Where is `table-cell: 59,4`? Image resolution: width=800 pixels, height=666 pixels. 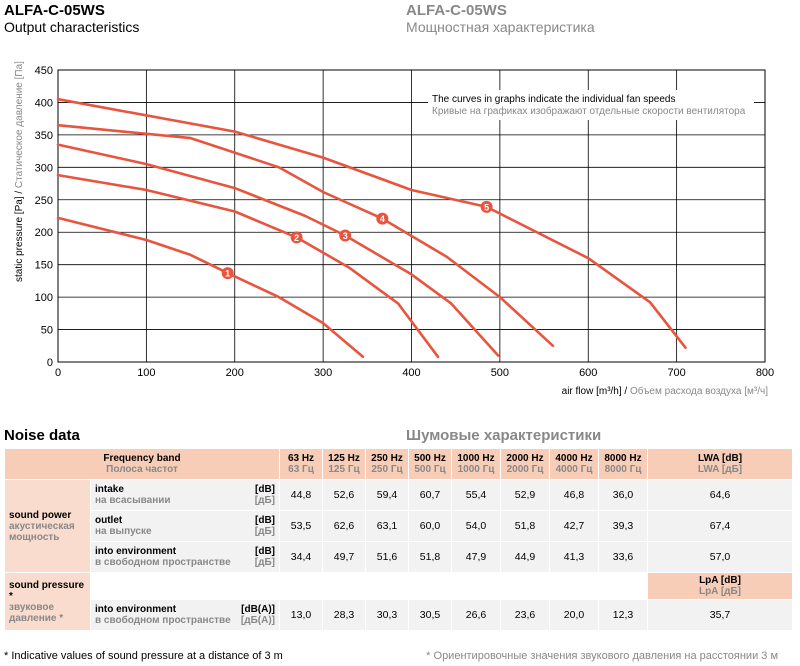 table-cell: 59,4 is located at coordinates (387, 495).